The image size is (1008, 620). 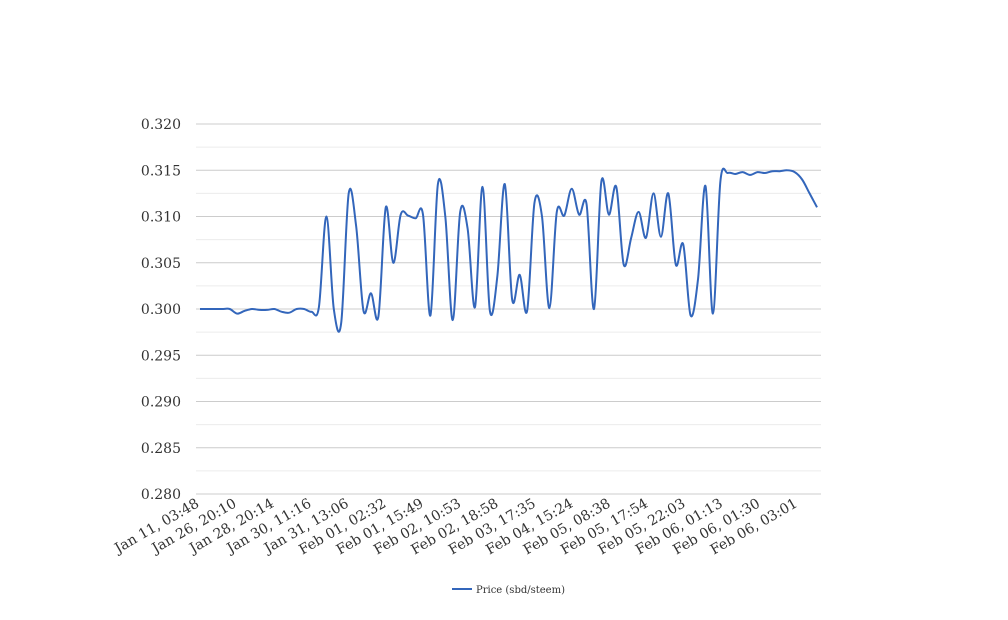 What do you see at coordinates (161, 356) in the screenshot?
I see `y-tick-label: 0.295` at bounding box center [161, 356].